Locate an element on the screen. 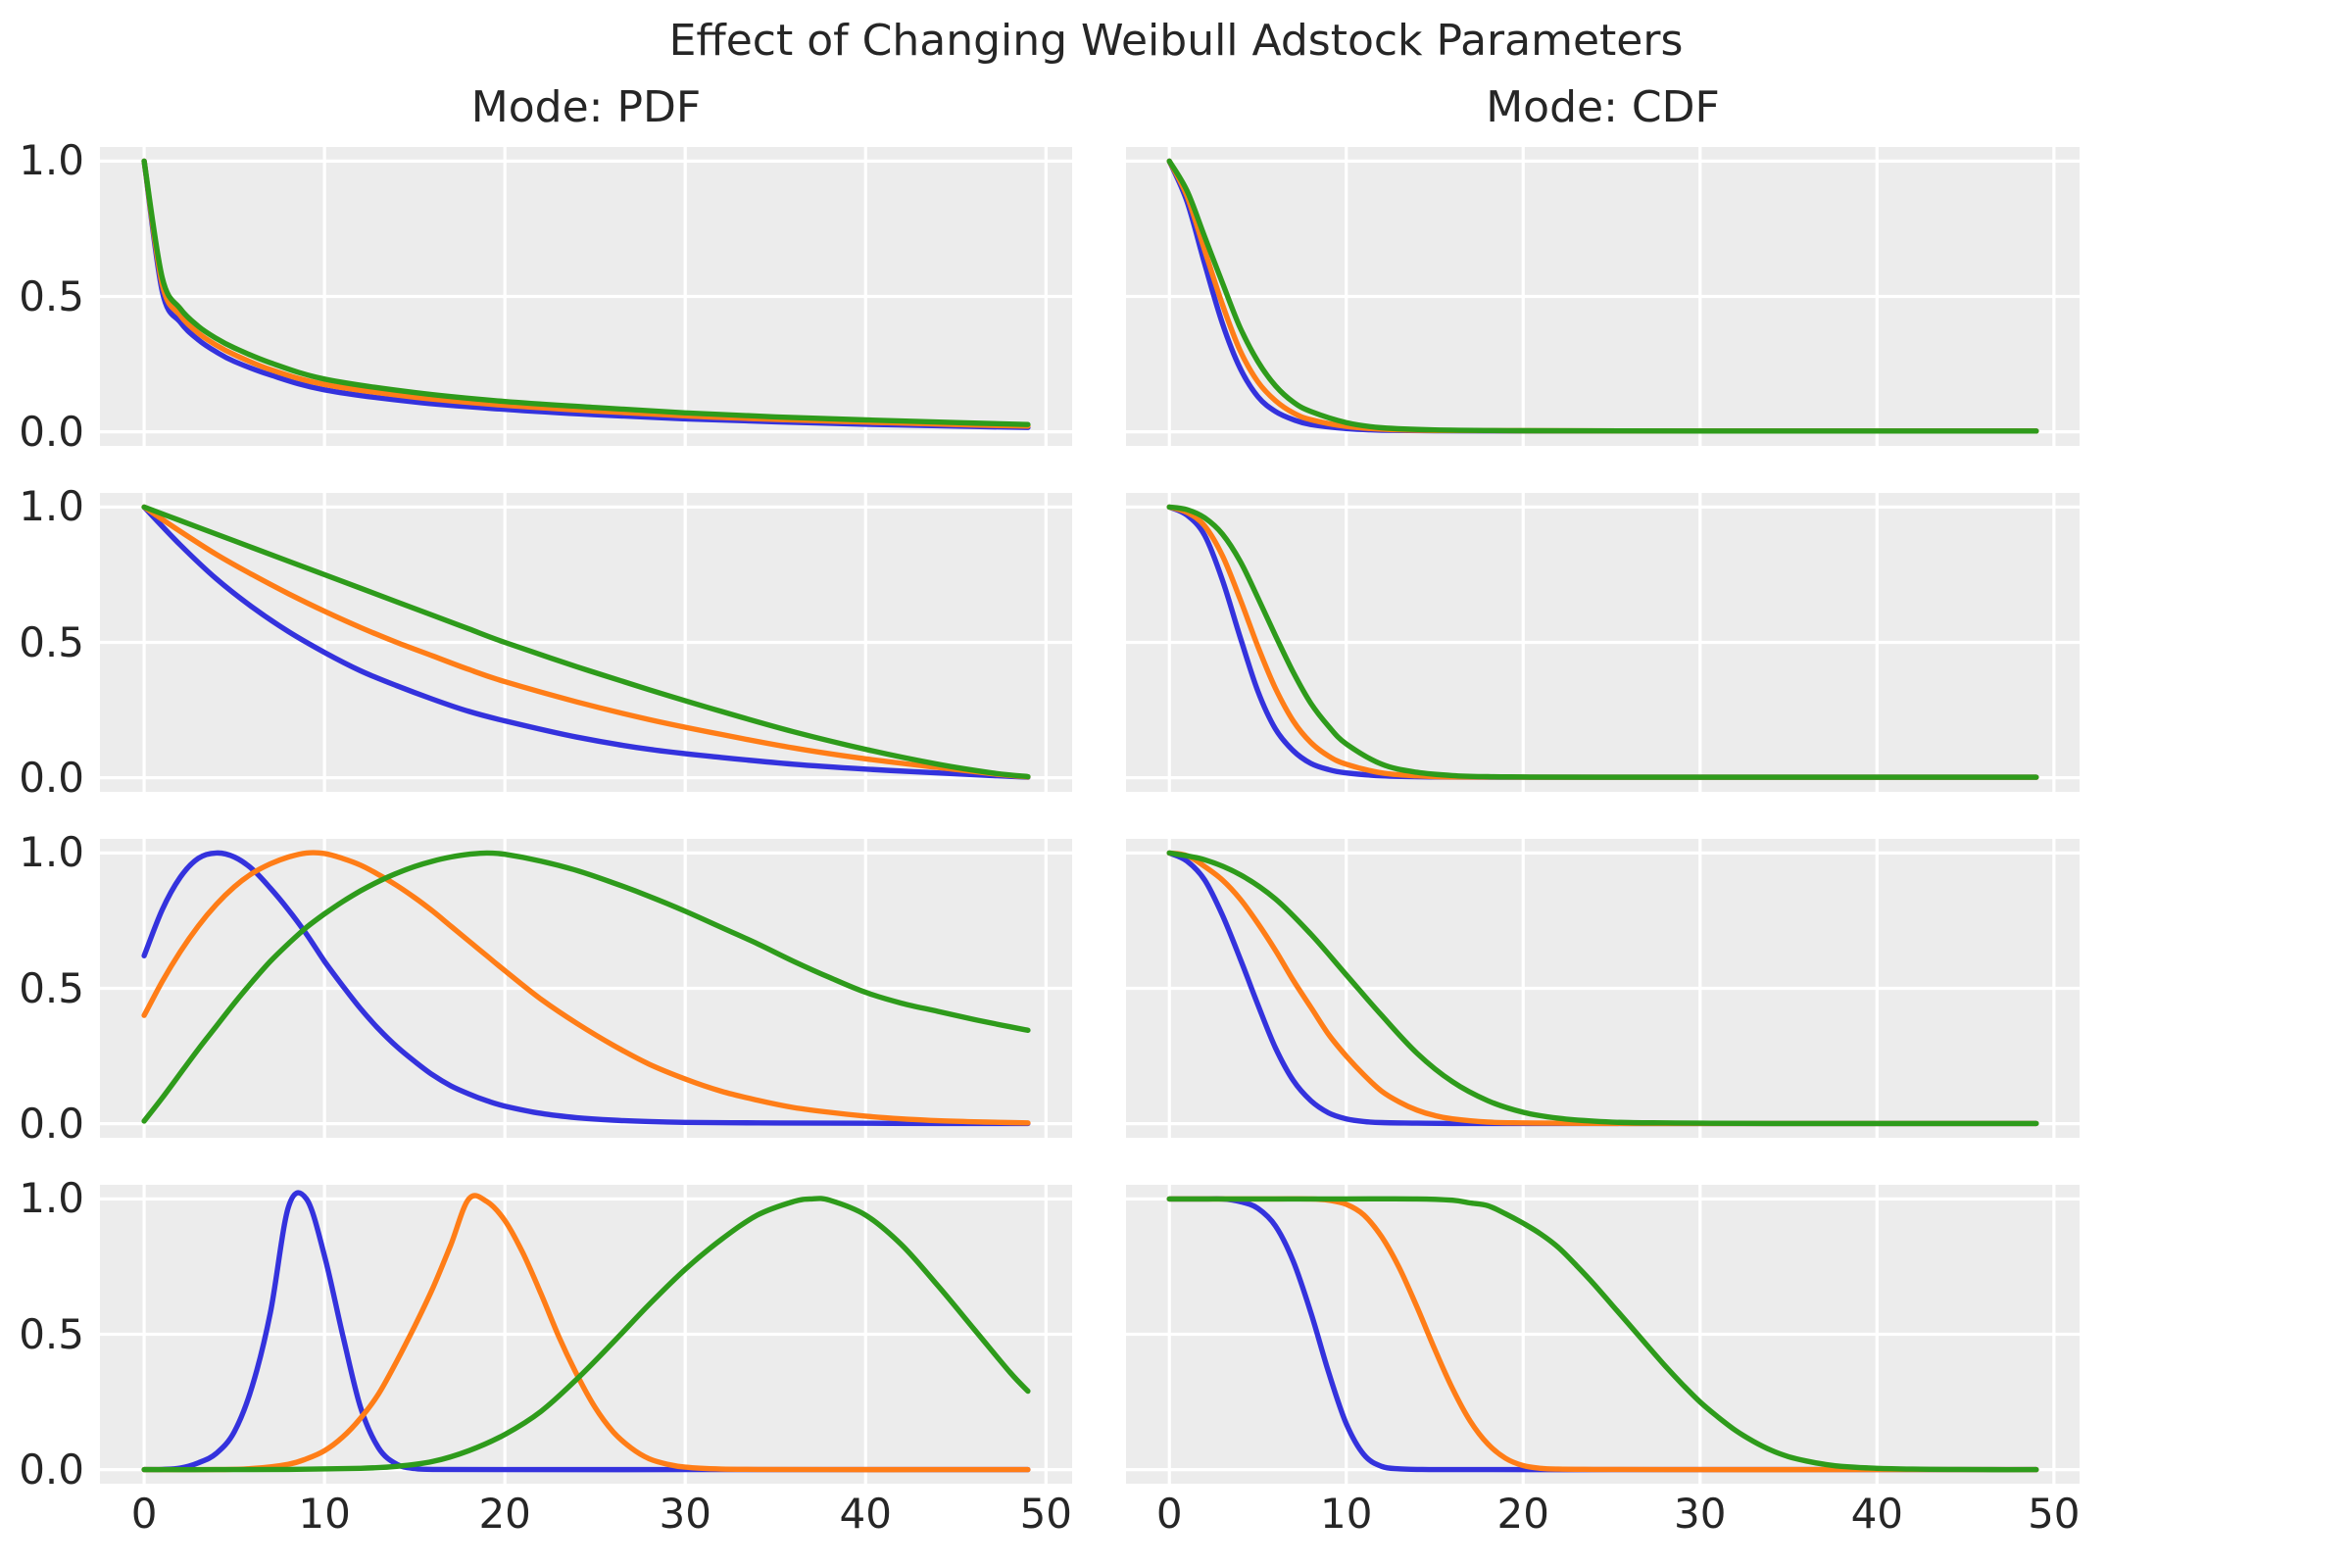 The width and height of the screenshot is (2352, 1568). curve-green-cdf-row4 is located at coordinates (1602, 1334).